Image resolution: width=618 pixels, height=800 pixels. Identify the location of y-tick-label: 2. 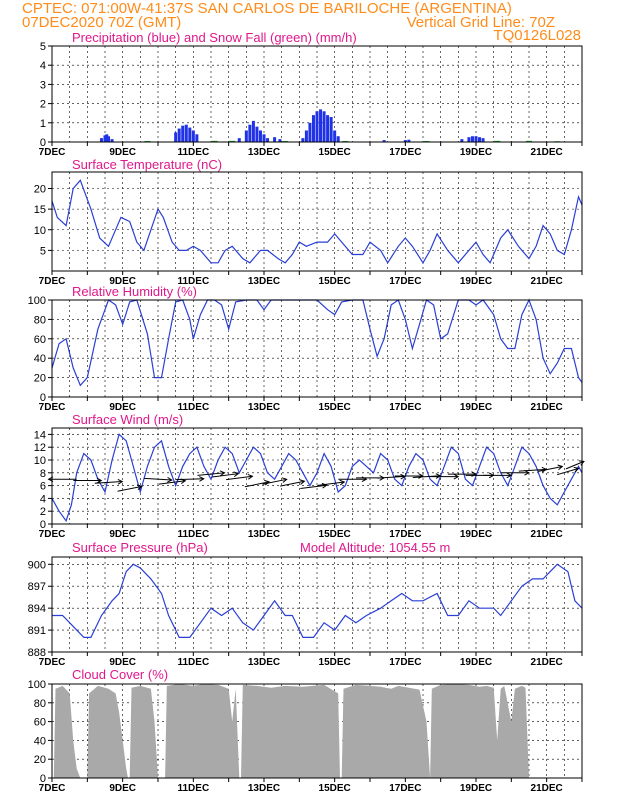
(43, 105).